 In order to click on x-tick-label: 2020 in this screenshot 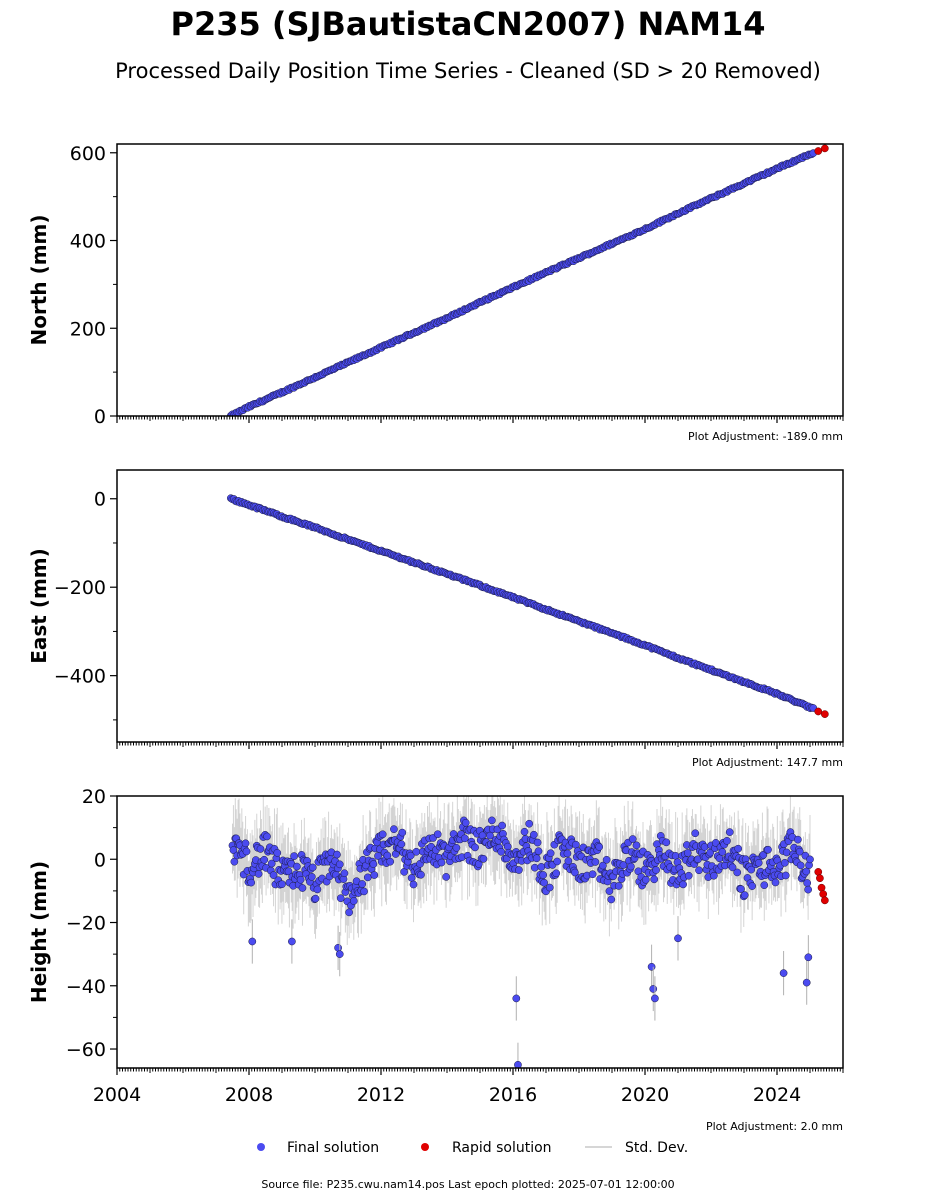, I will do `click(645, 1095)`.